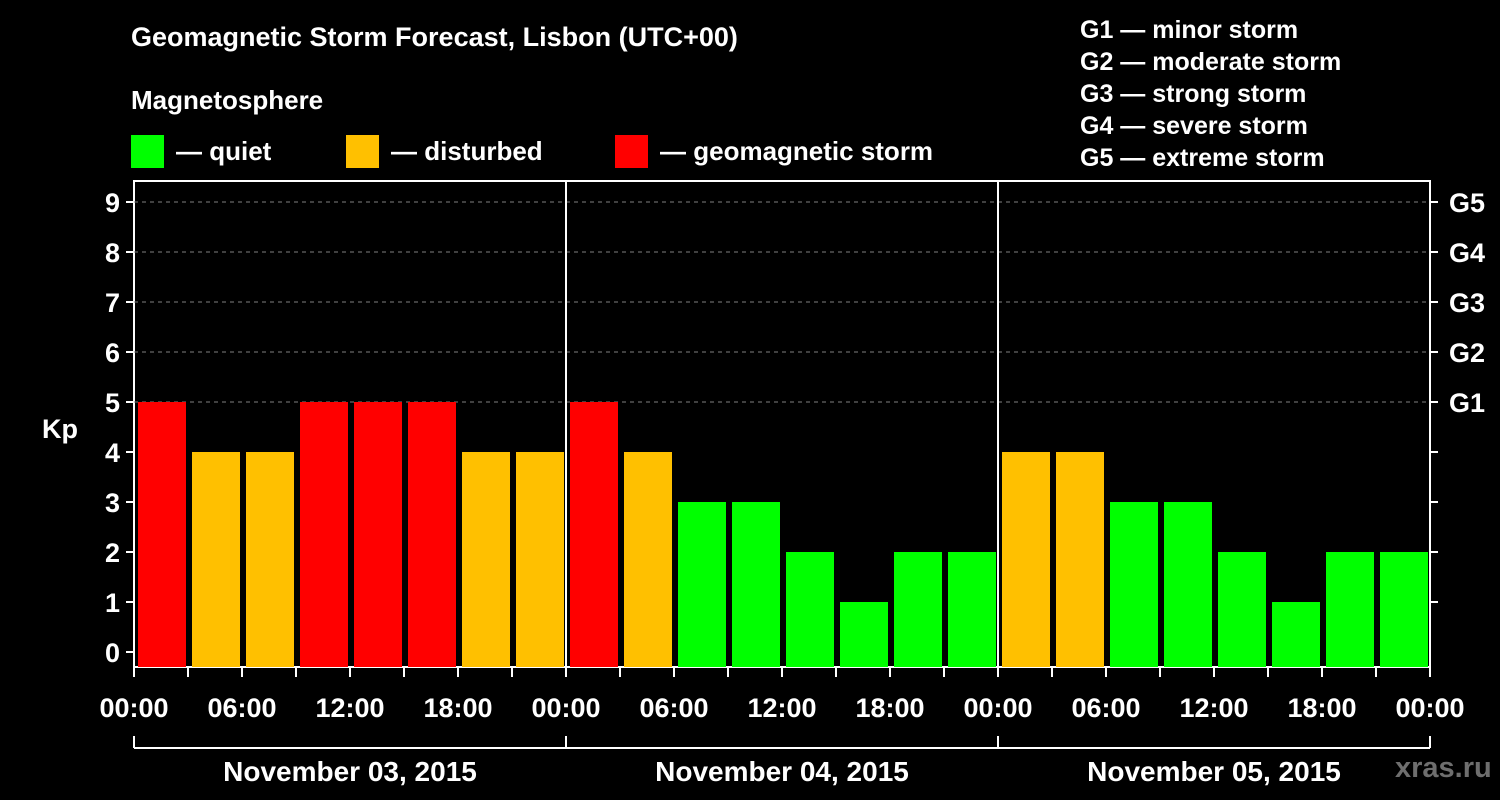 The height and width of the screenshot is (800, 1500). Describe the element at coordinates (1080, 559) in the screenshot. I see `bar-day3-slot2` at that location.